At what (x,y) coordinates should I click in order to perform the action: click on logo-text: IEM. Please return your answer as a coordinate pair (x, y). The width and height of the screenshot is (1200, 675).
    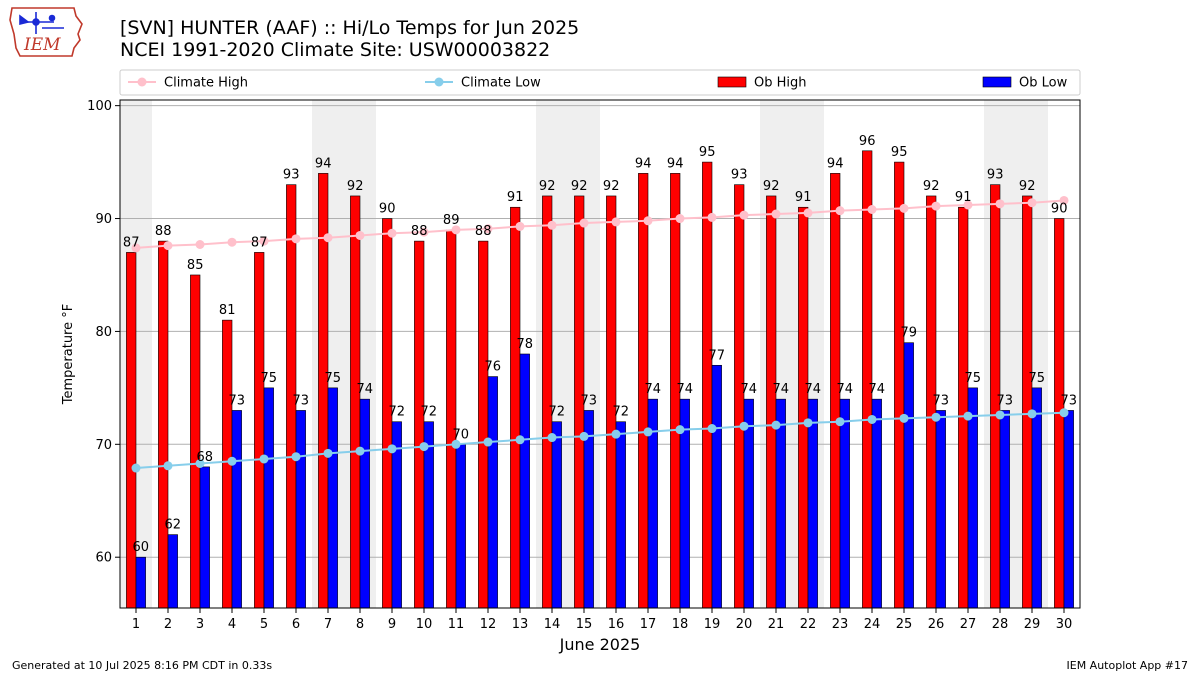
    Looking at the image, I should click on (42, 45).